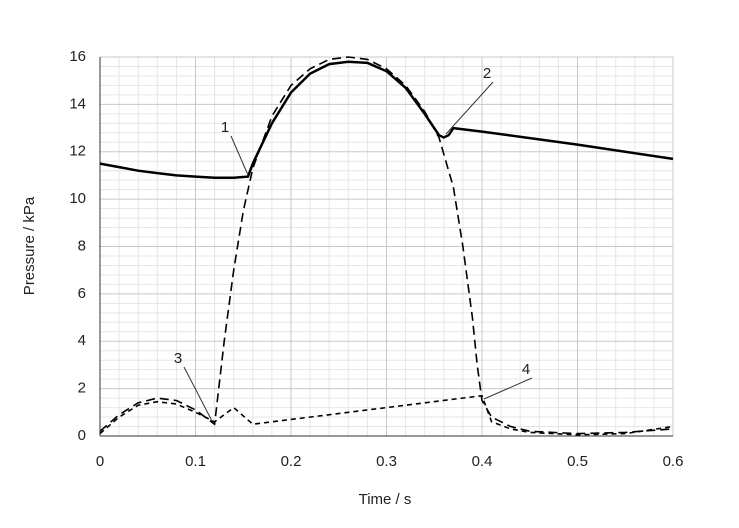 The height and width of the screenshot is (528, 739). I want to click on x-tick-label: 0.1, so click(195, 461).